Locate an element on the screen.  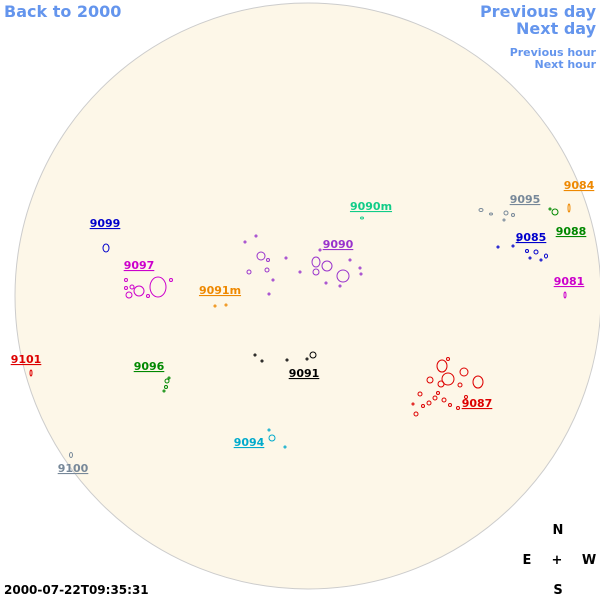
region-label: 9096 is located at coordinates (149, 366).